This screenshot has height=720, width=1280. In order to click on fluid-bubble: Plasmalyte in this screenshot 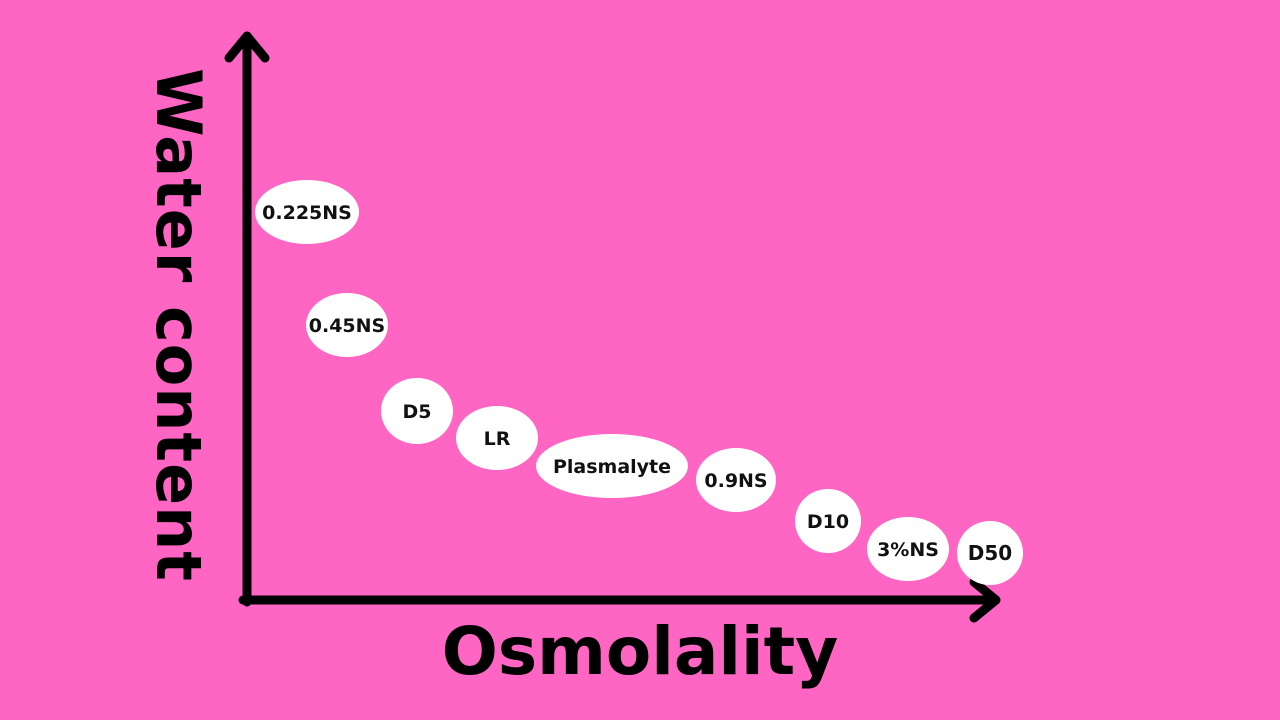, I will do `click(612, 466)`.